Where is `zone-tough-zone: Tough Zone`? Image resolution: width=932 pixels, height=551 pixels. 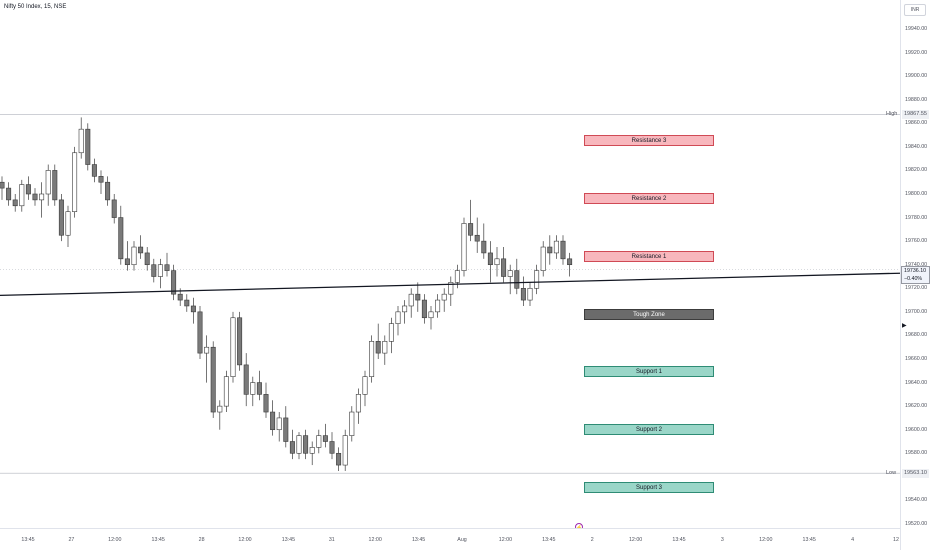 zone-tough-zone: Tough Zone is located at coordinates (649, 314).